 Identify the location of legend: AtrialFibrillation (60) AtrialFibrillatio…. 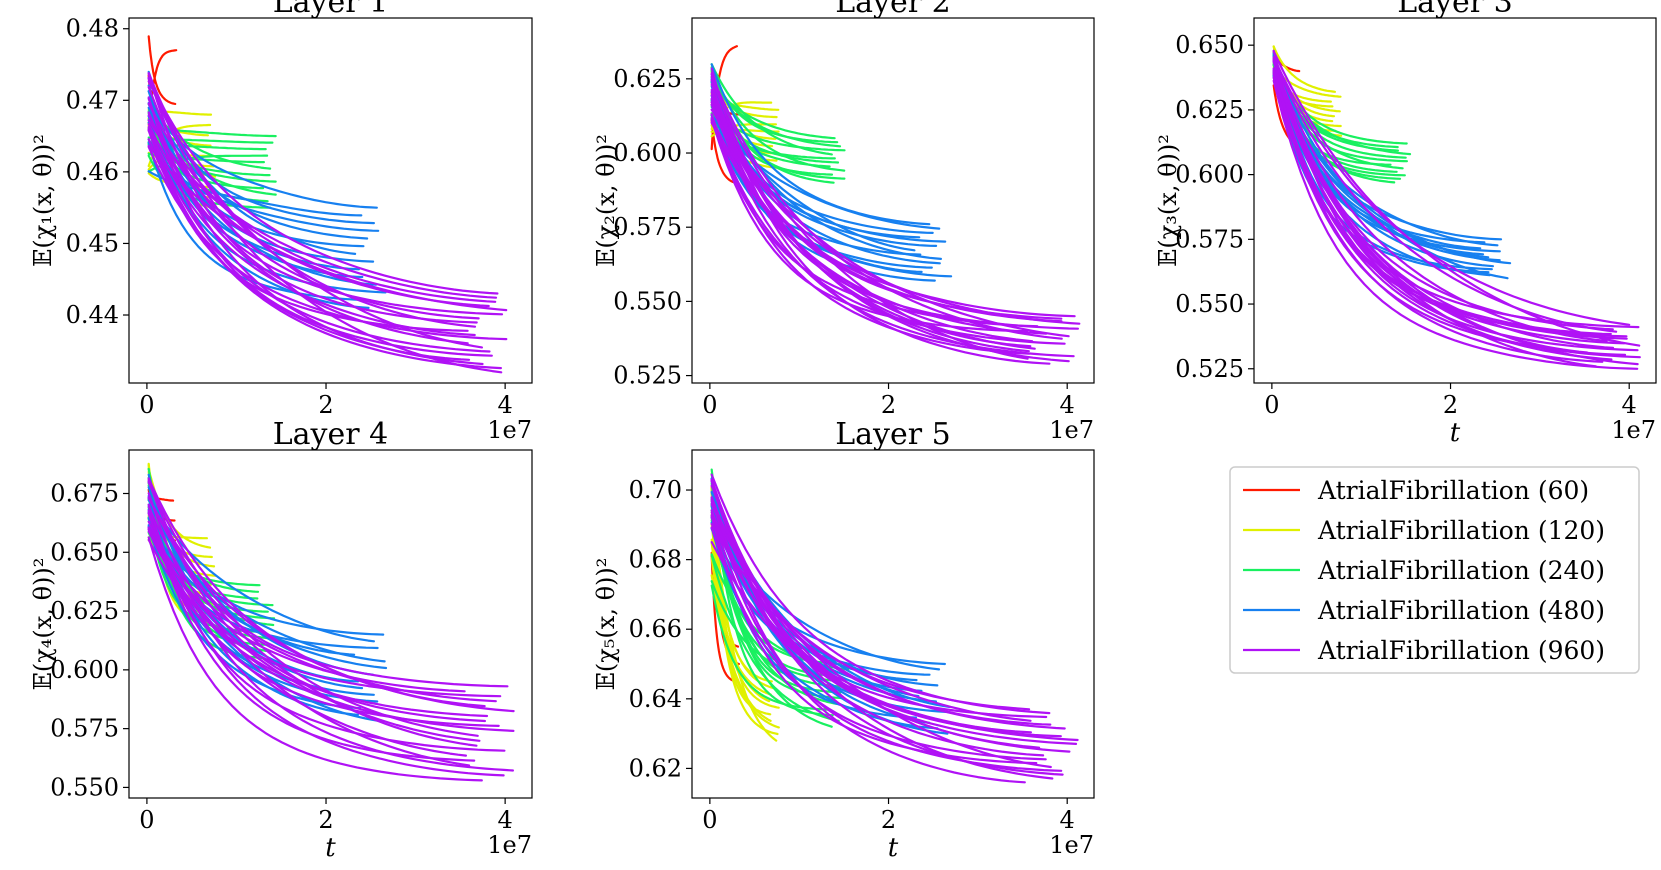
(1434, 570).